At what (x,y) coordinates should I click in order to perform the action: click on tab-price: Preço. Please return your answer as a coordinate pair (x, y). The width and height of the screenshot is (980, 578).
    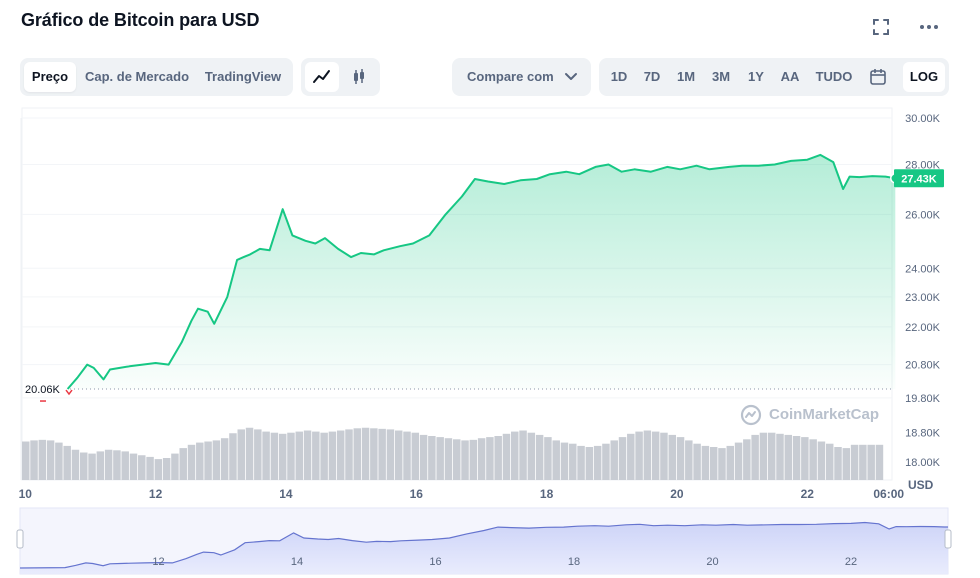
    Looking at the image, I should click on (50, 77).